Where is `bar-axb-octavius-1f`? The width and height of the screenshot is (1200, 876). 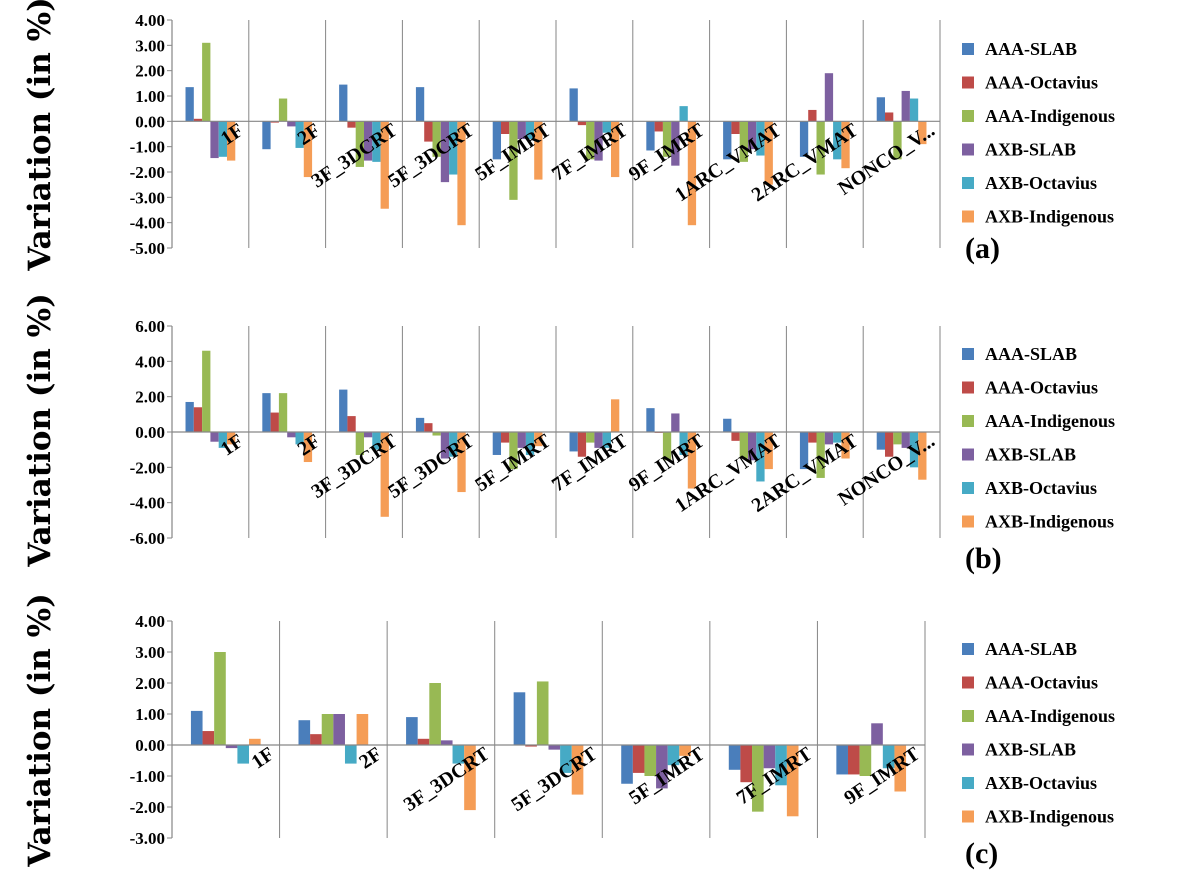
bar-axb-octavius-1f is located at coordinates (222, 139).